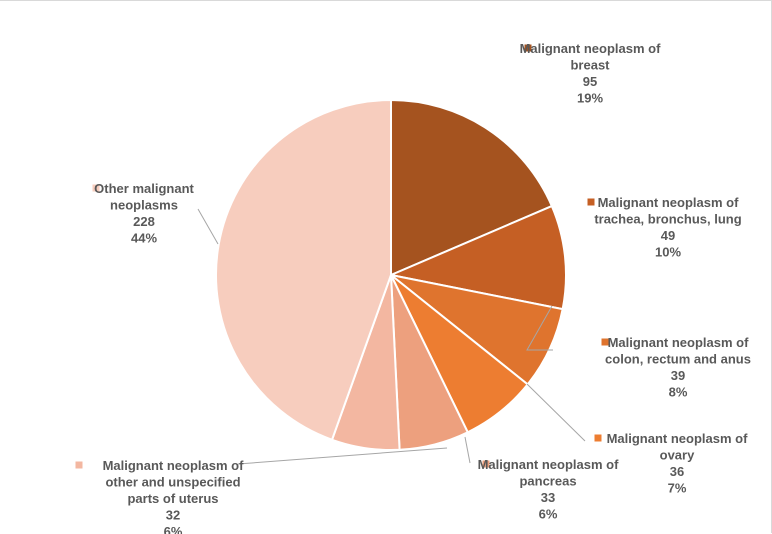 The height and width of the screenshot is (534, 772). What do you see at coordinates (677, 488) in the screenshot?
I see `data-label-percent: 7%` at bounding box center [677, 488].